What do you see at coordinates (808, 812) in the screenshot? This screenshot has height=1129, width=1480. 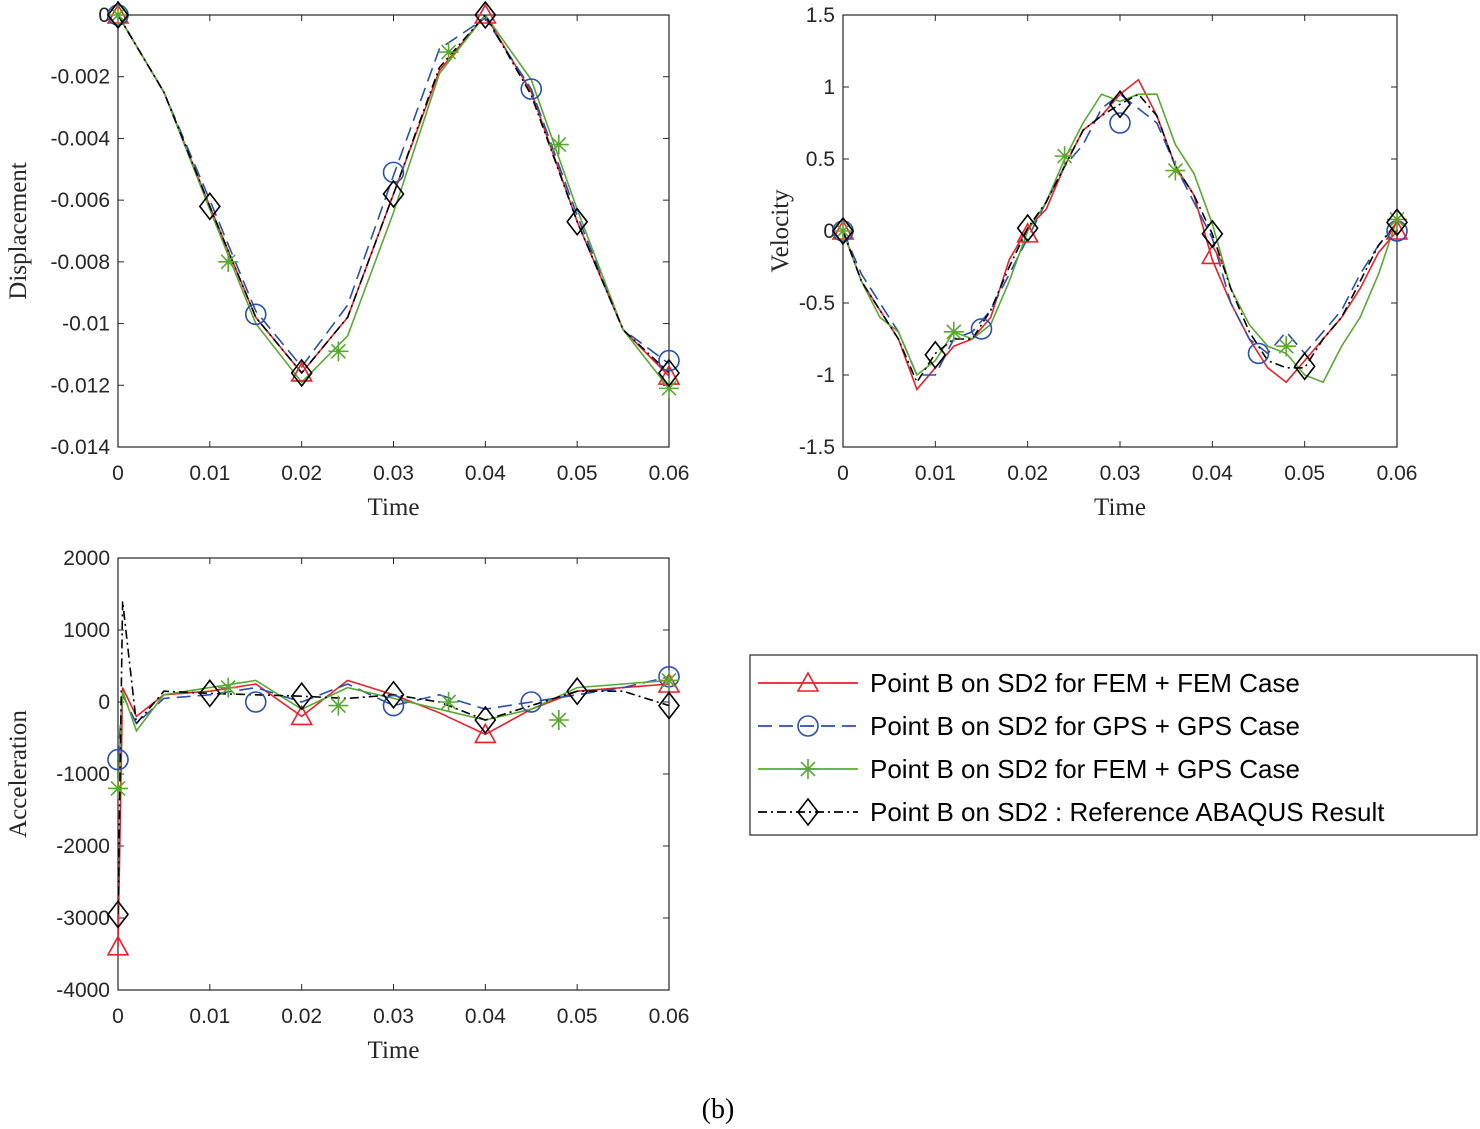 I see `legend-marker-abaqus` at bounding box center [808, 812].